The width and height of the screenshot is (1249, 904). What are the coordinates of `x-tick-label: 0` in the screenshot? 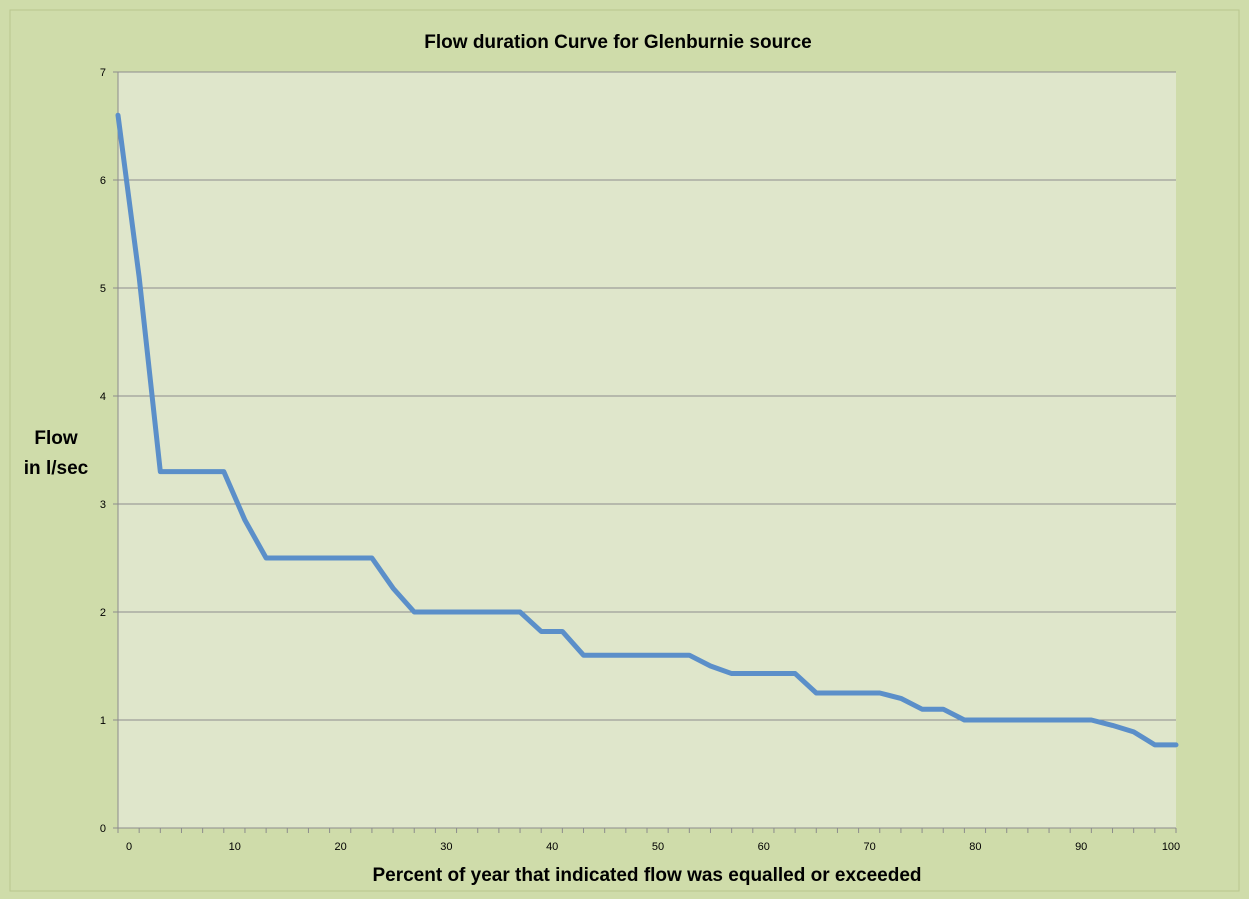 It's located at (129, 847).